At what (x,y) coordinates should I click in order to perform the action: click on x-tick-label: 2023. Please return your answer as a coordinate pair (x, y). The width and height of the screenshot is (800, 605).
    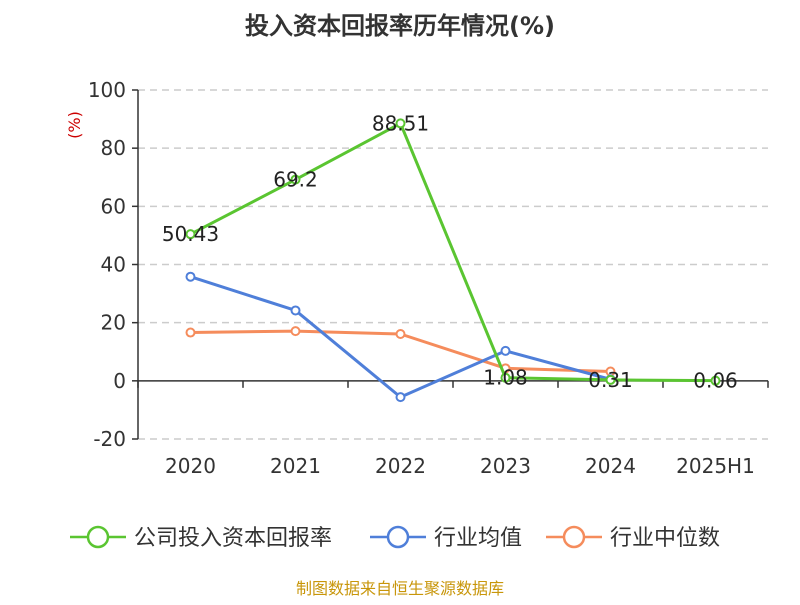
    Looking at the image, I should click on (505, 466).